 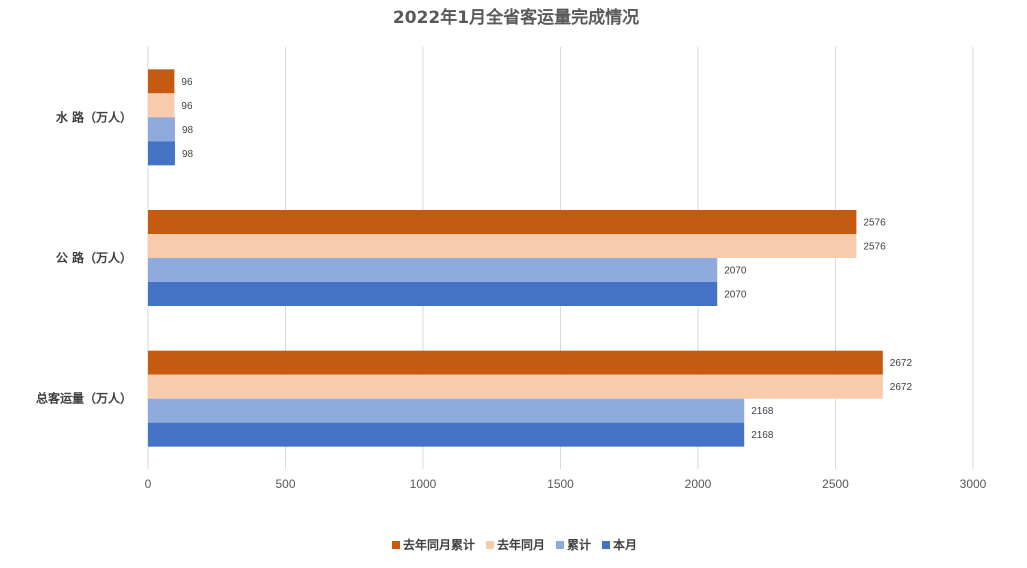 What do you see at coordinates (579, 544) in the screenshot?
I see `legend-label: 累计` at bounding box center [579, 544].